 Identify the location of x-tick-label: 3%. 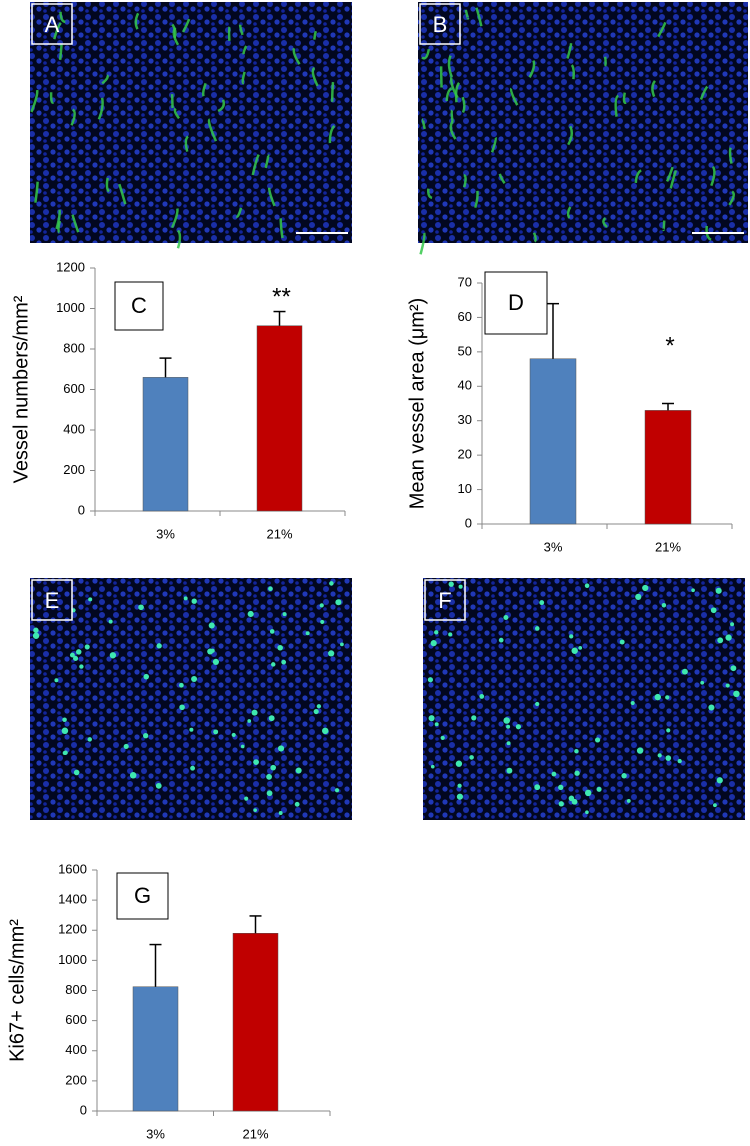
(155, 1133).